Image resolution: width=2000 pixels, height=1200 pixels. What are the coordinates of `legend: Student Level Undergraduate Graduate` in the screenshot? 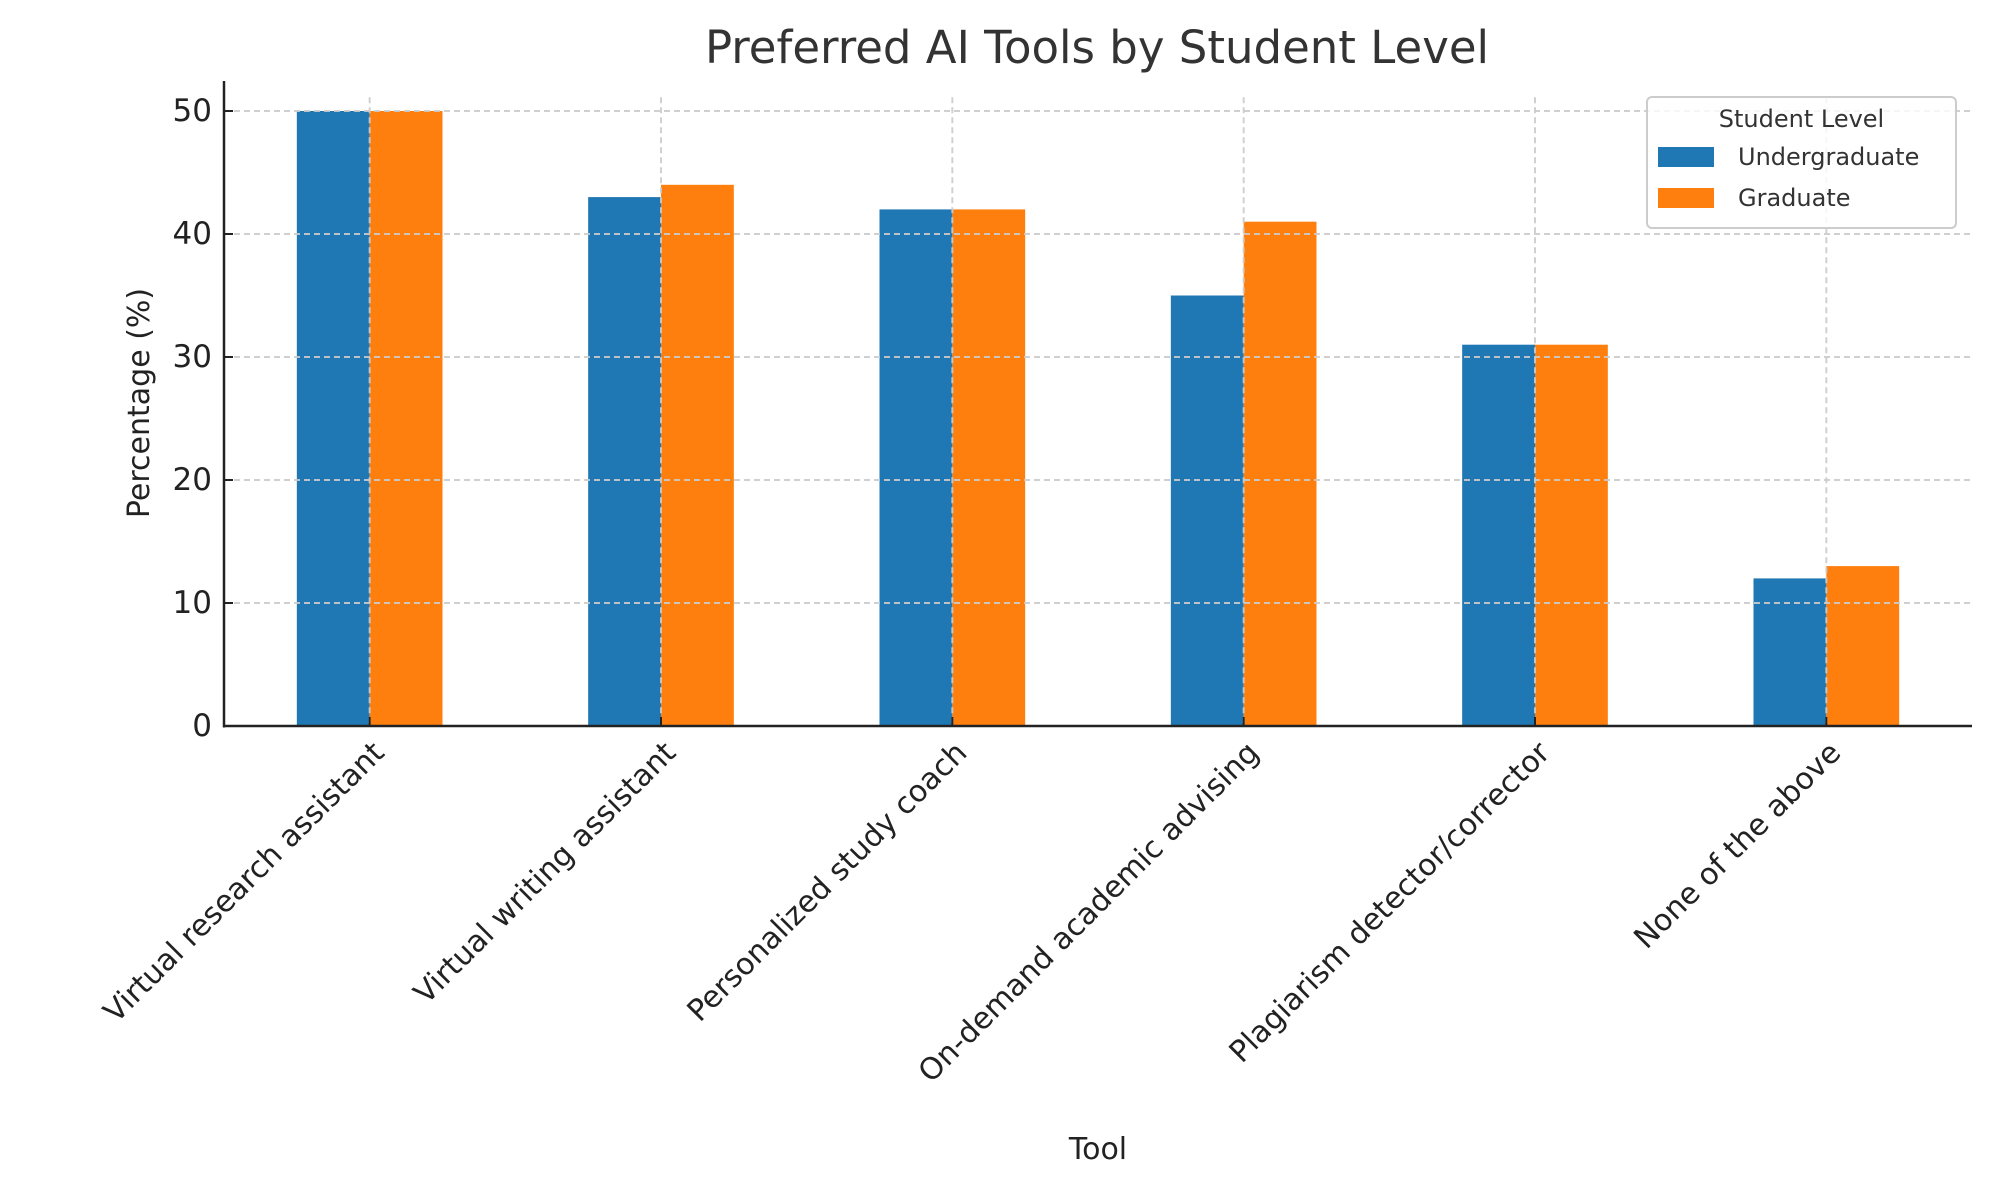 It's located at (1801, 162).